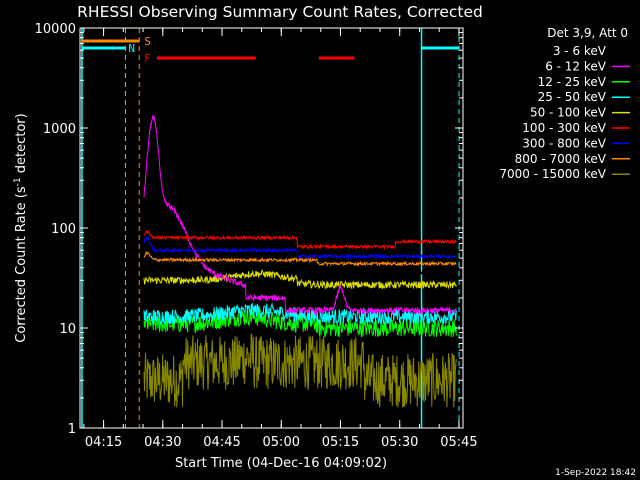 Image resolution: width=640 pixels, height=480 pixels. I want to click on y-axis-label: Corrected Count Rate (s-1 detector), so click(21, 227).